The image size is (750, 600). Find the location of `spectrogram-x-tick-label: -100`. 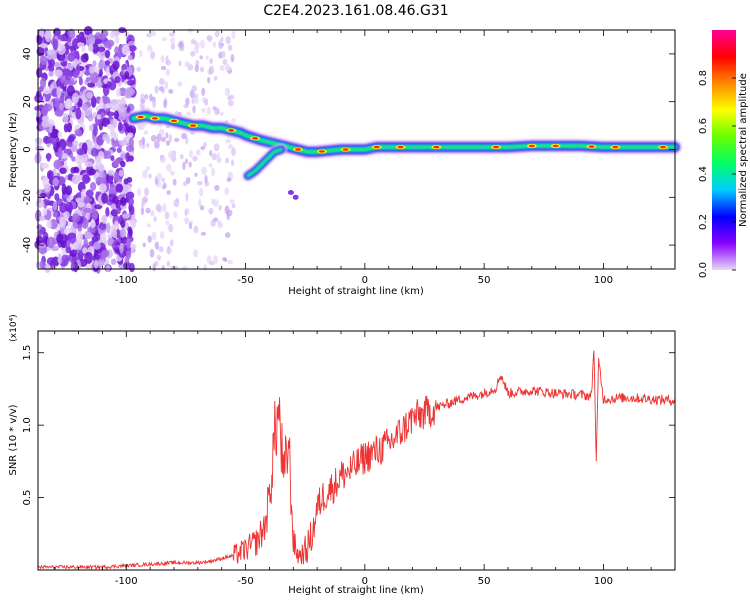

spectrogram-x-tick-label: -100 is located at coordinates (126, 280).